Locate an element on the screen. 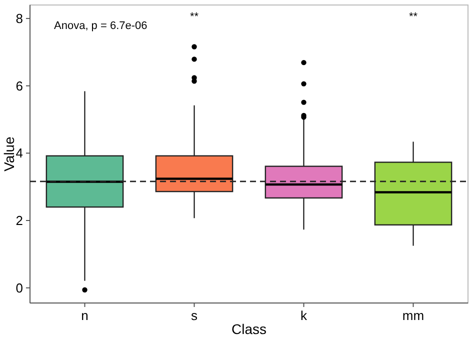 The height and width of the screenshot is (338, 474). x-axis-title: Class is located at coordinates (249, 329).